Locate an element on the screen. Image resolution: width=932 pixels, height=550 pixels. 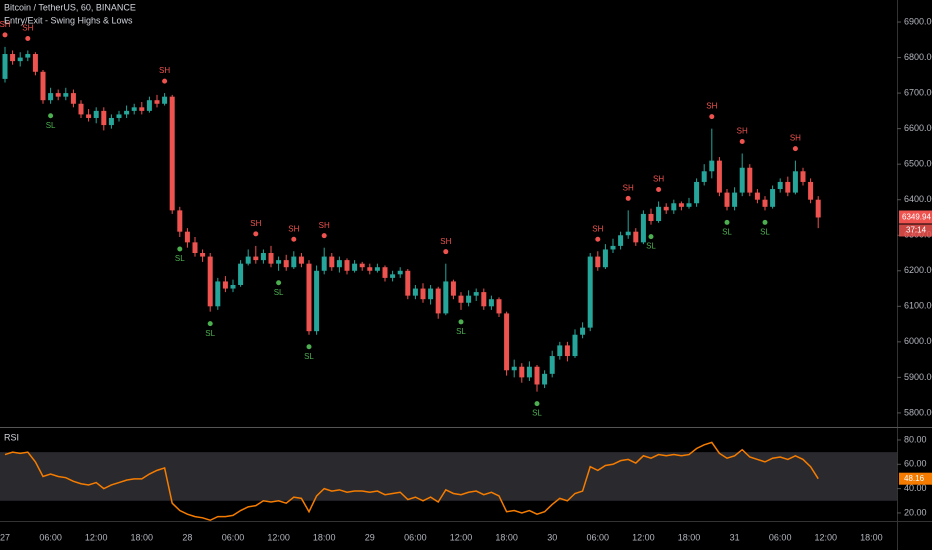
y-tick-label: 6400.00 is located at coordinates (918, 199).